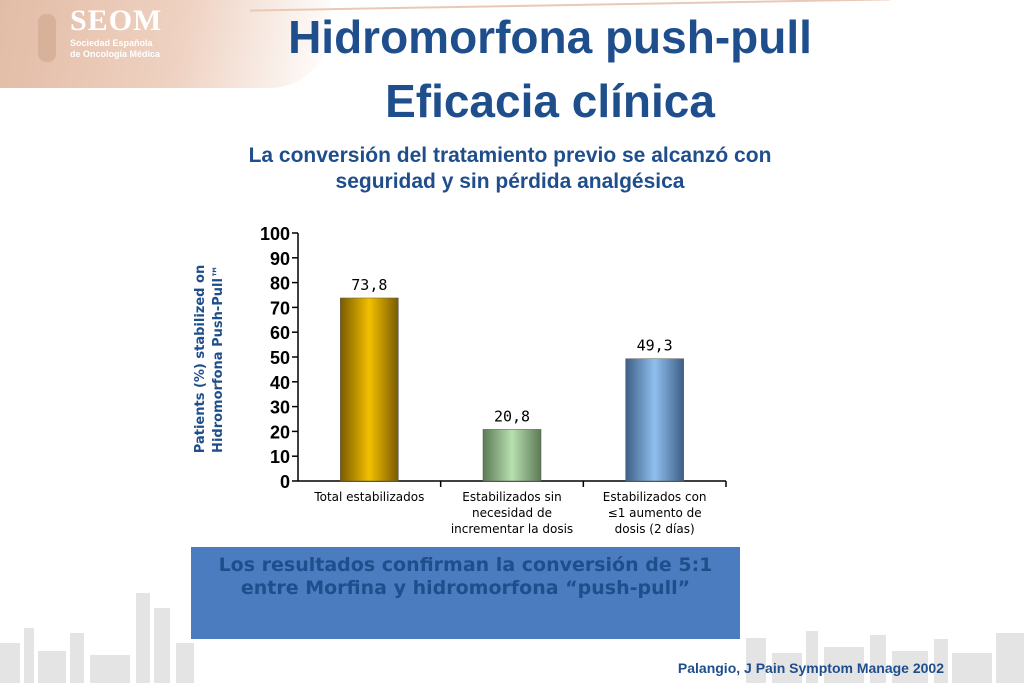 The height and width of the screenshot is (683, 1024). I want to click on seom-logo-subtitle-2: de Oncología Médica, so click(115, 54).